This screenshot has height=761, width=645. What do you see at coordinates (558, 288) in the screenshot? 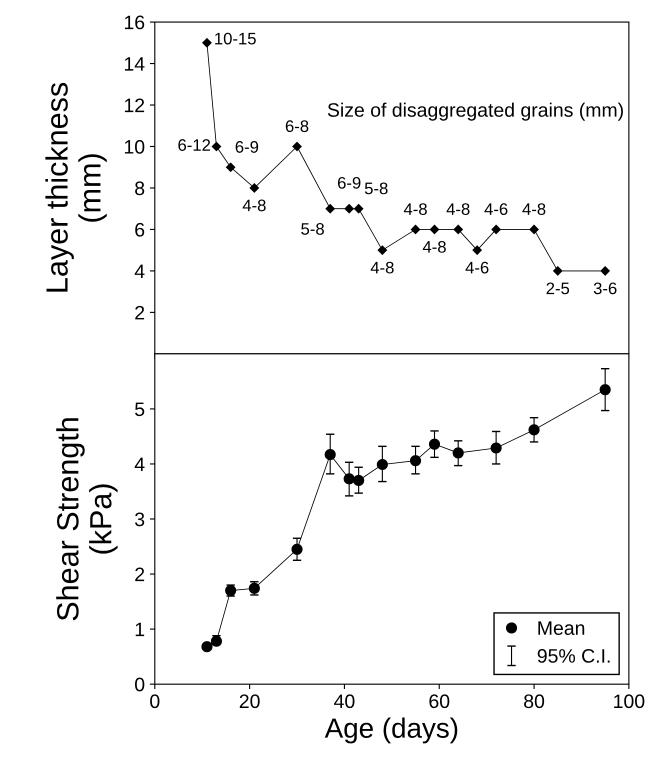
I see `data-label: 2-5` at bounding box center [558, 288].